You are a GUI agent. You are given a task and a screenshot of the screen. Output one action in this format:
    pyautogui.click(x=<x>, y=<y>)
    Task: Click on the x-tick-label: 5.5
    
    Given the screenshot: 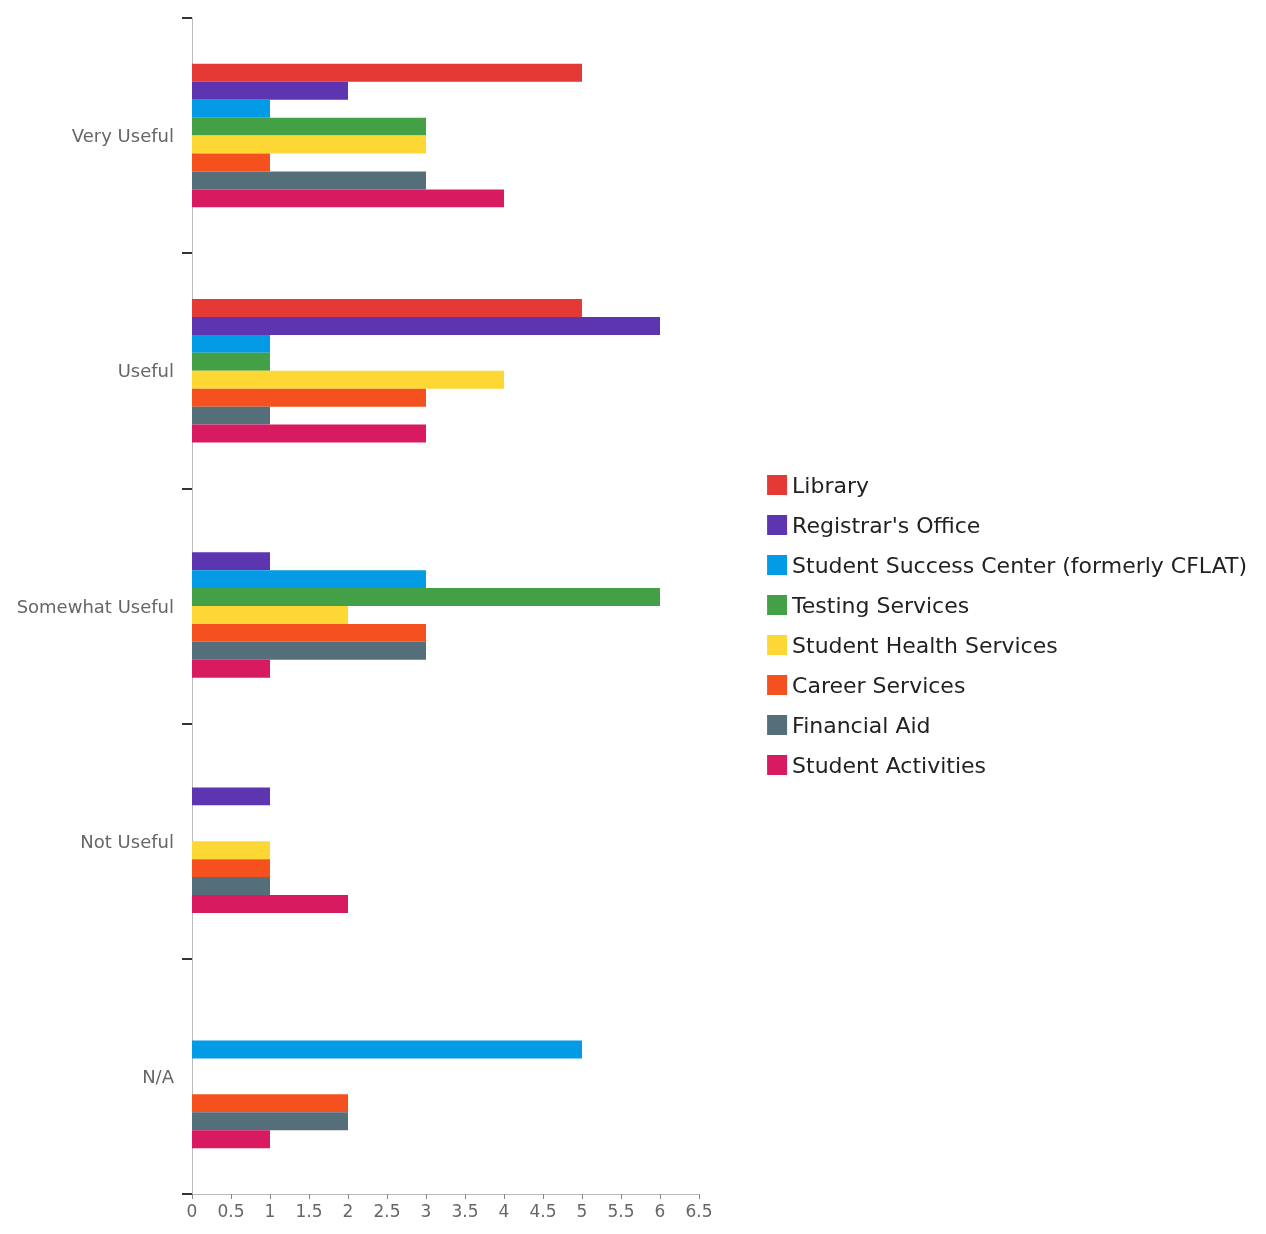 What is the action you would take?
    pyautogui.click(x=621, y=1210)
    